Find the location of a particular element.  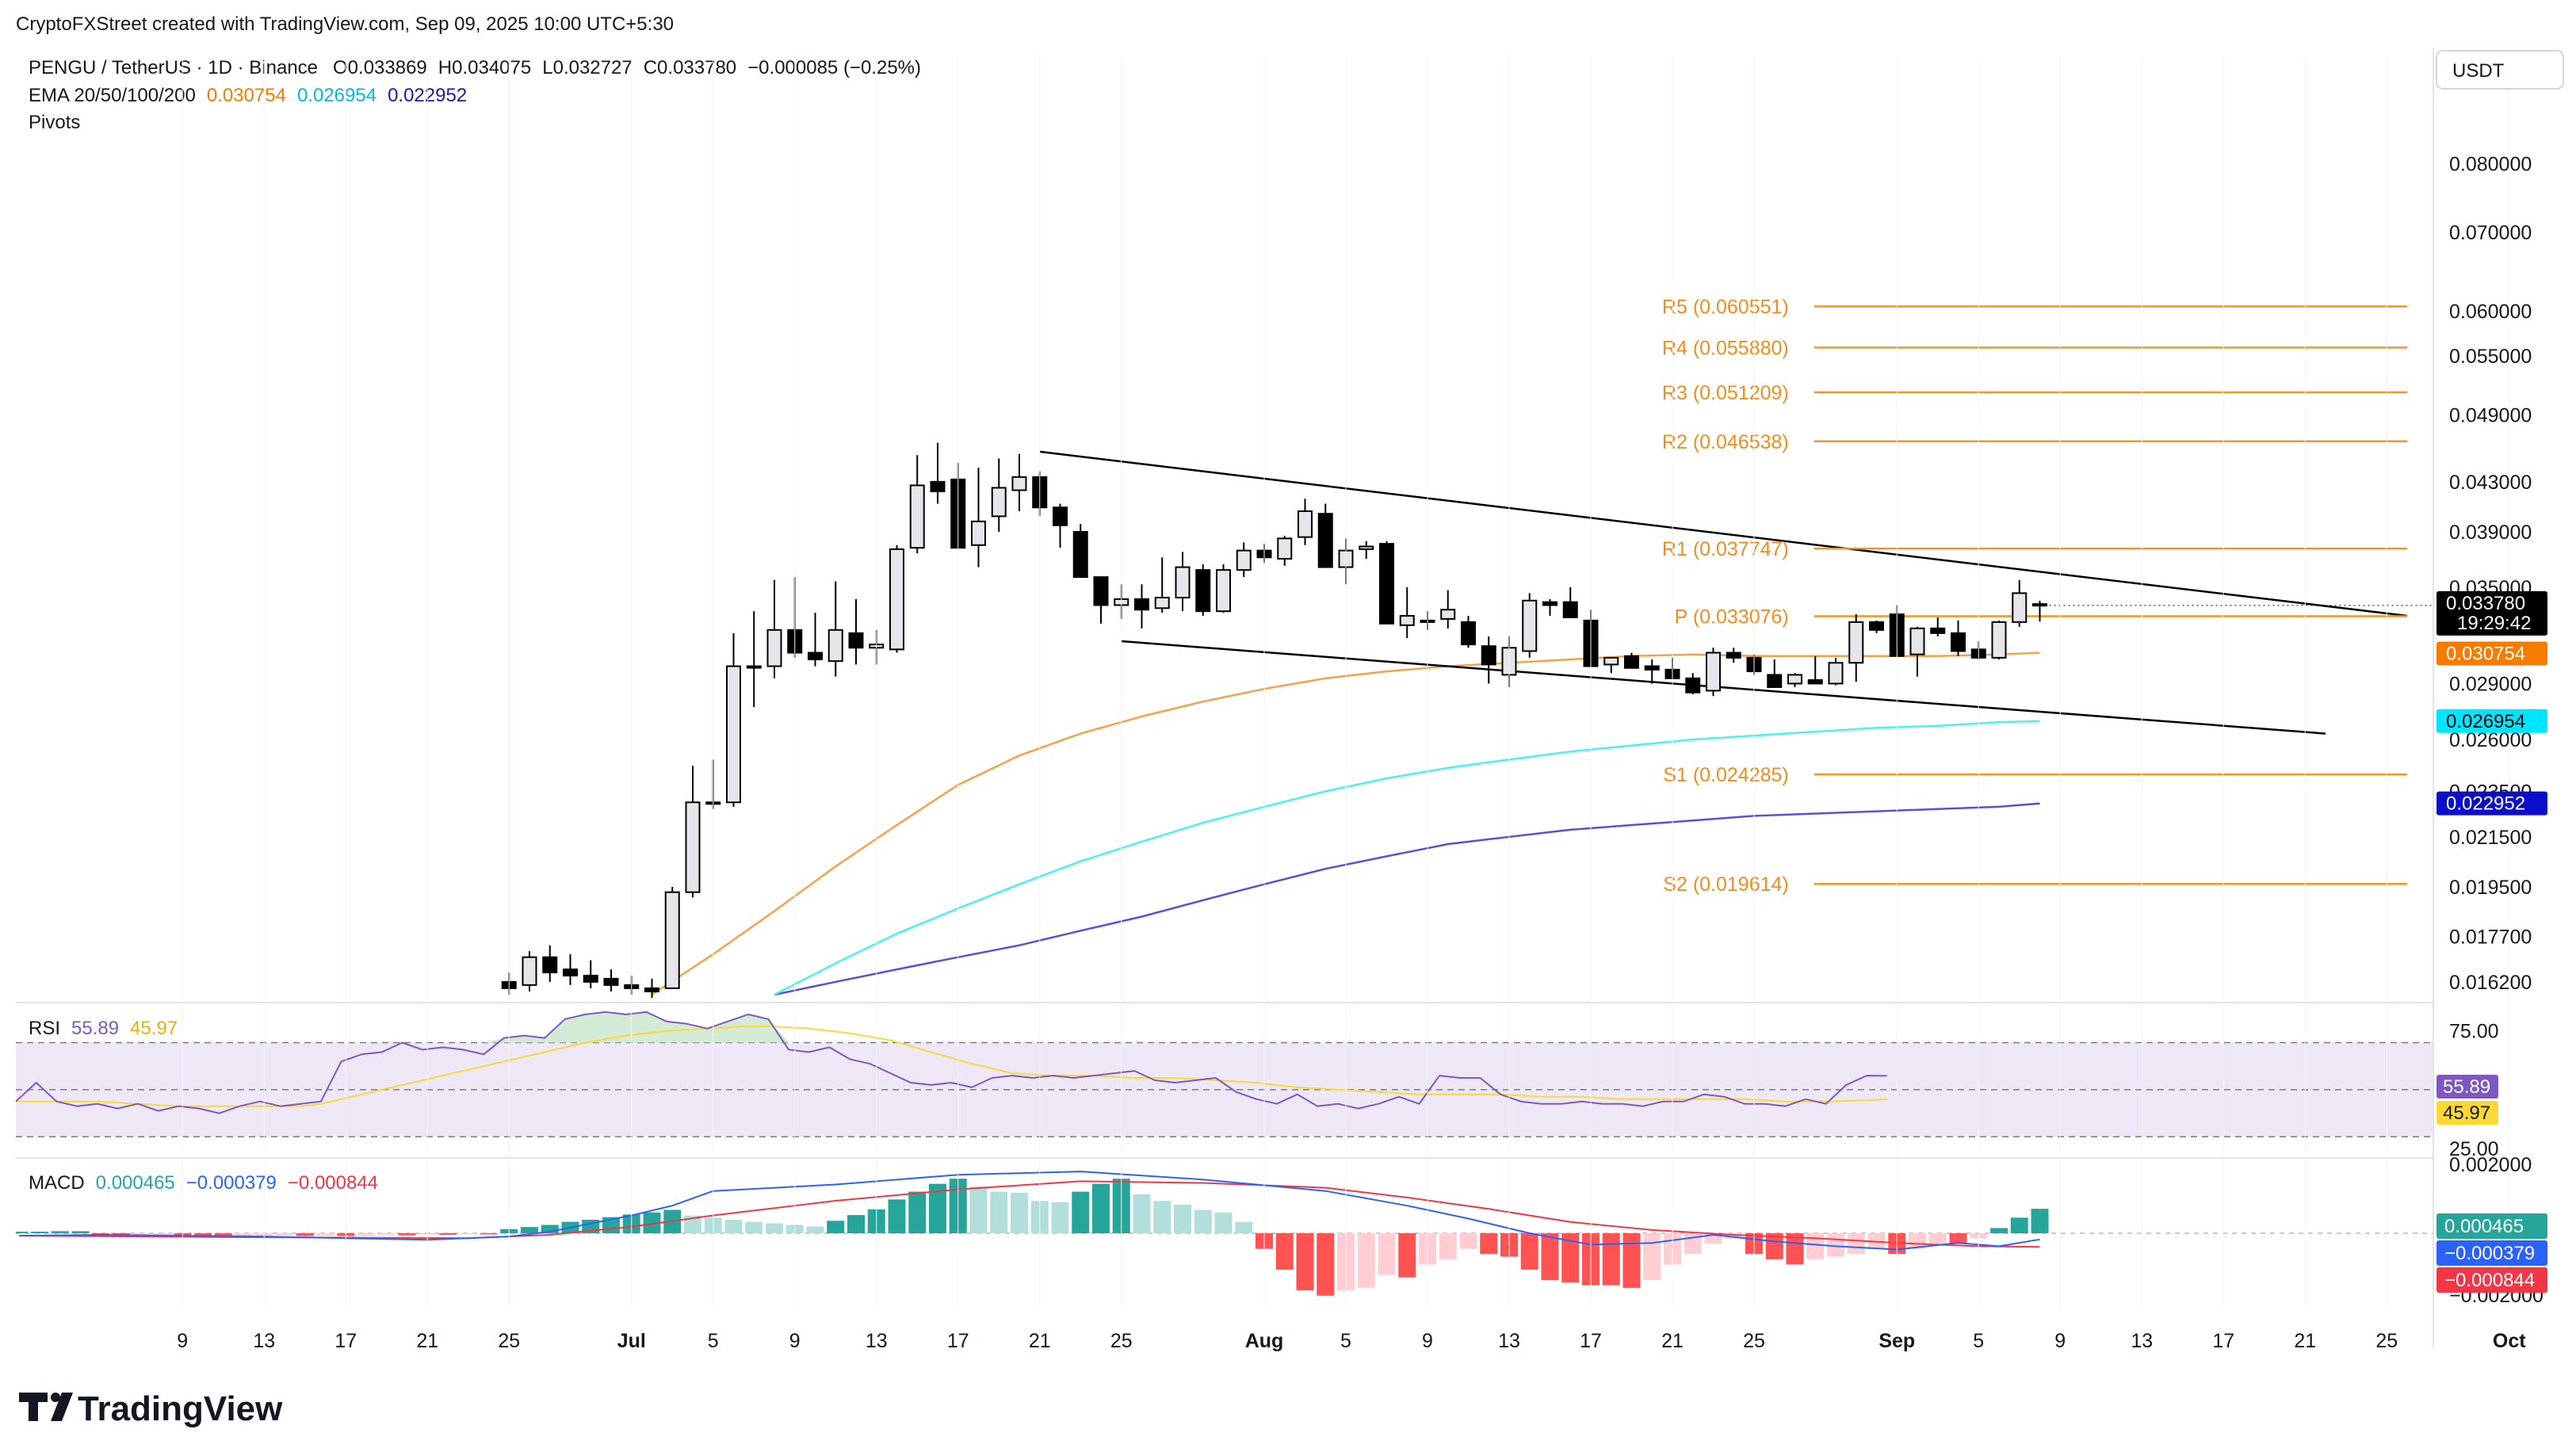

rsi-pane is located at coordinates (1224, 1074).